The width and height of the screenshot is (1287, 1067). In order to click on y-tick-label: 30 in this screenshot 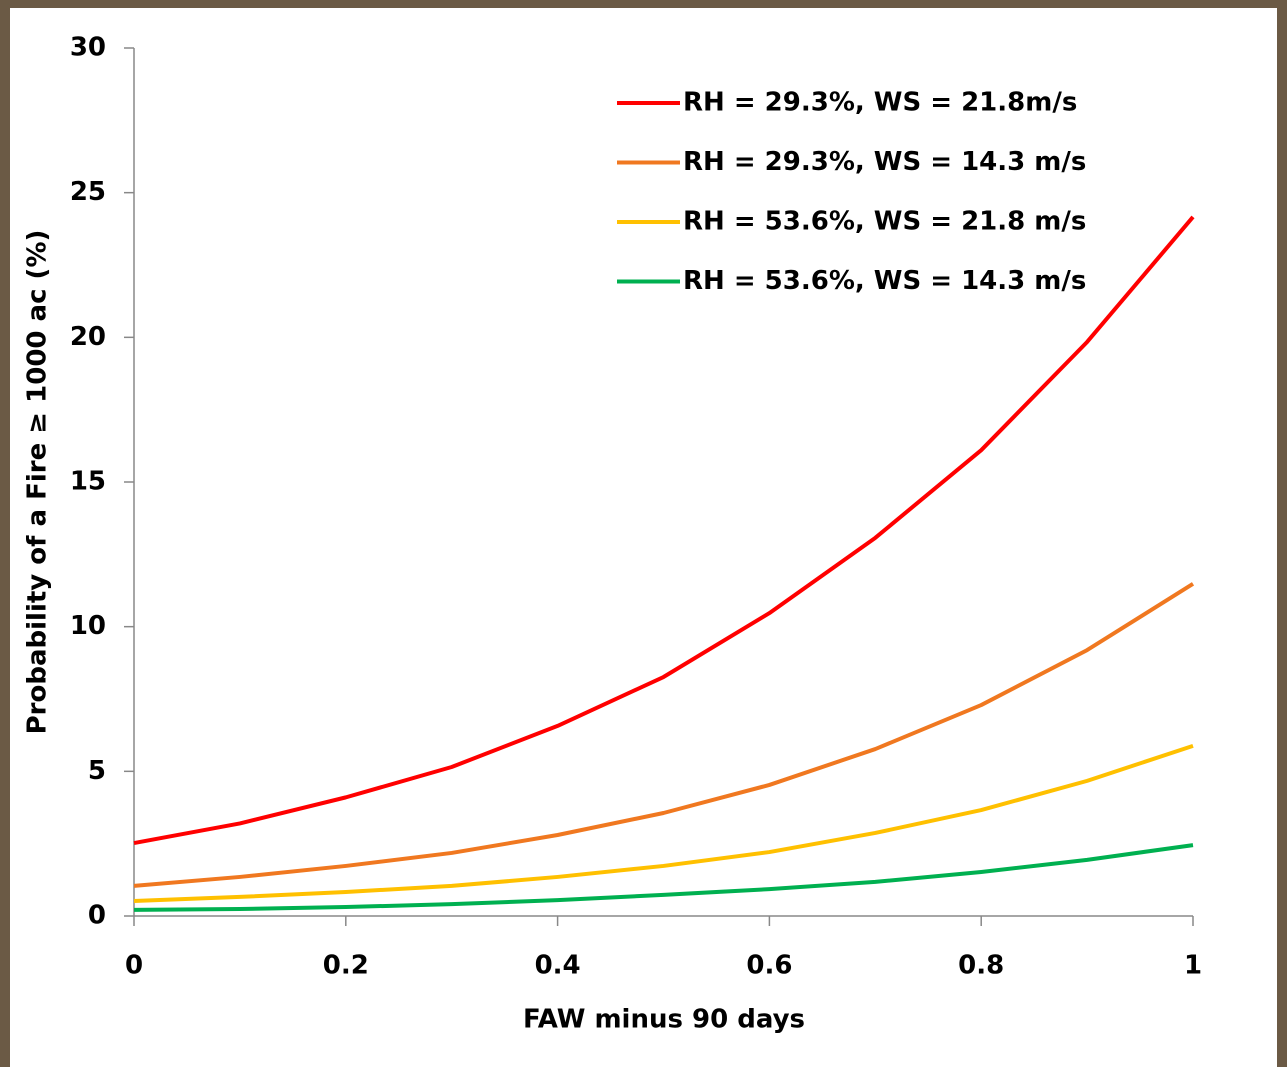, I will do `click(88, 48)`.